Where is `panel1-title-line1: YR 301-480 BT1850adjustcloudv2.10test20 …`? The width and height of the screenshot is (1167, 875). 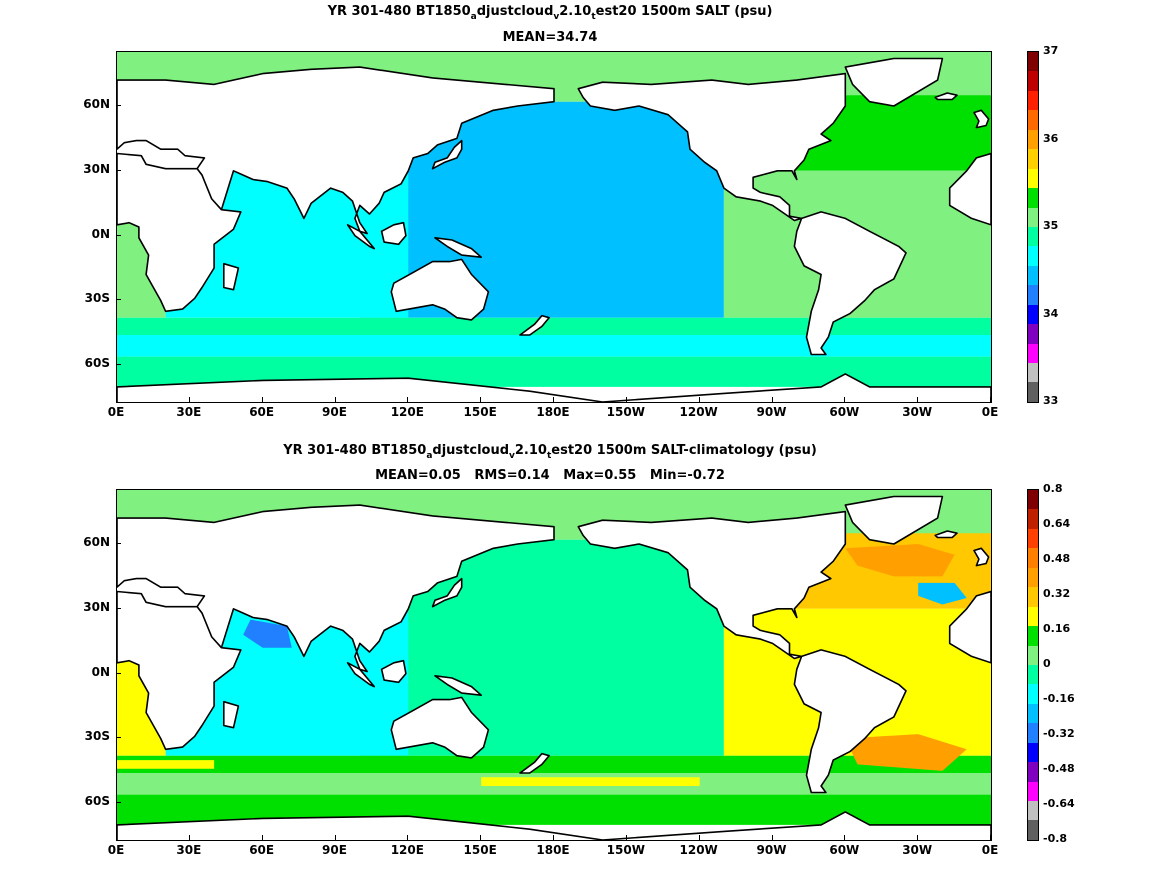
panel1-title-line1: YR 301-480 BT1850adjustcloudv2.10test20 … is located at coordinates (550, 13).